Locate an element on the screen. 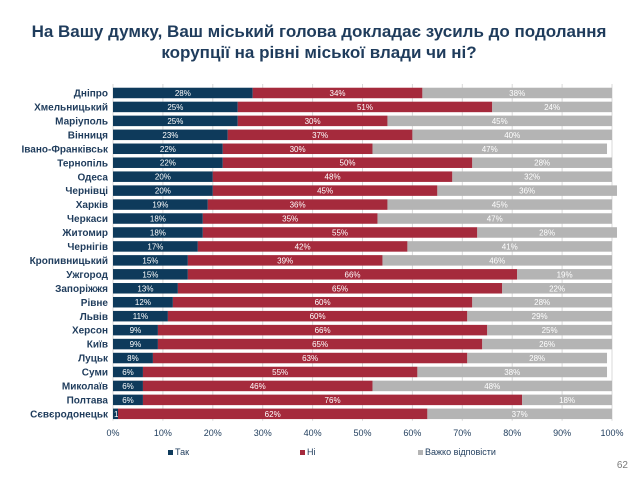 The width and height of the screenshot is (638, 479). data-label: 11% is located at coordinates (140, 316).